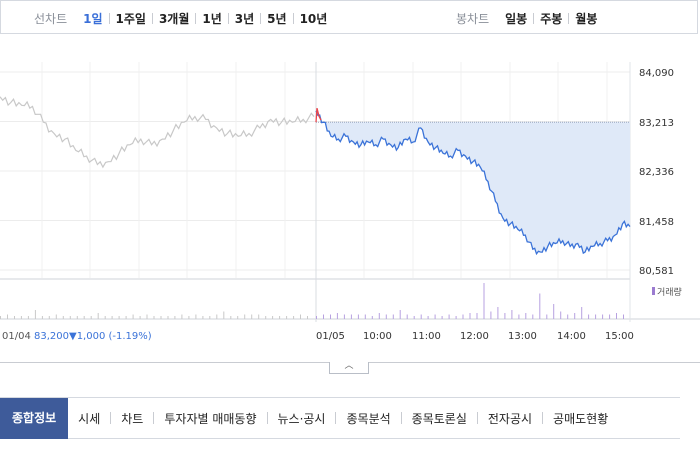  What do you see at coordinates (368, 418) in the screenshot?
I see `tab-analysis: 종목분석` at bounding box center [368, 418].